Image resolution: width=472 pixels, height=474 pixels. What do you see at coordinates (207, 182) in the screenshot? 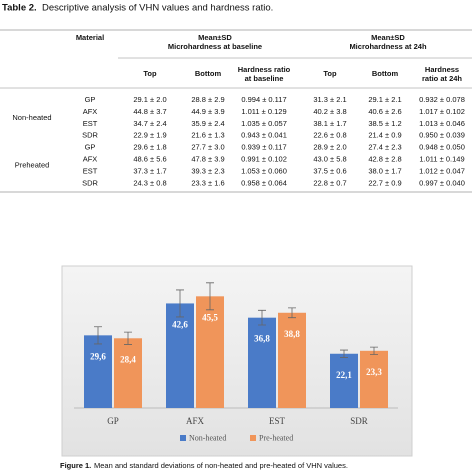
I see `cell: 23.3 ± 1.6` at bounding box center [207, 182].